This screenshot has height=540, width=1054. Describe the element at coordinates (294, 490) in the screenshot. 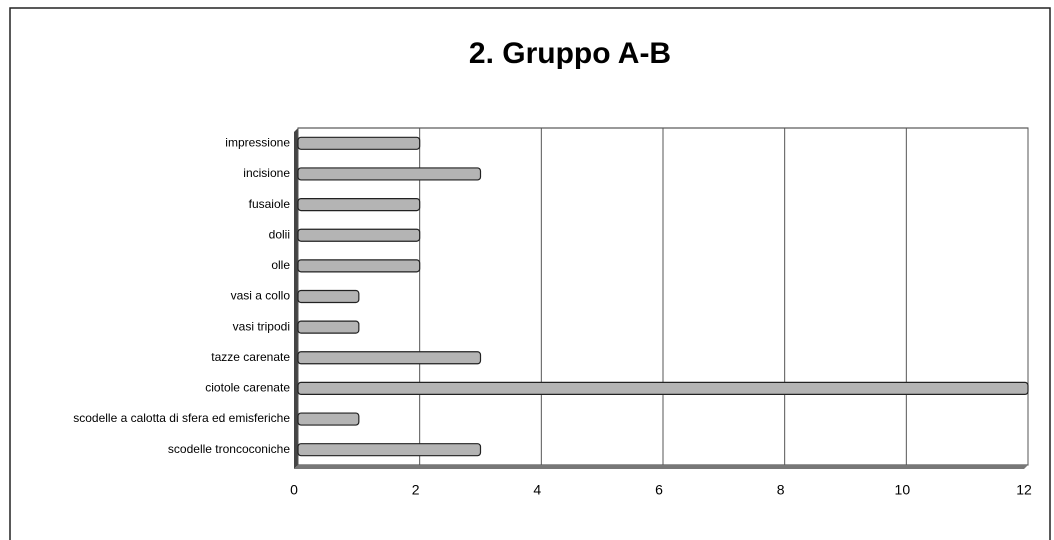

I see `x-tick-label: 0` at that location.